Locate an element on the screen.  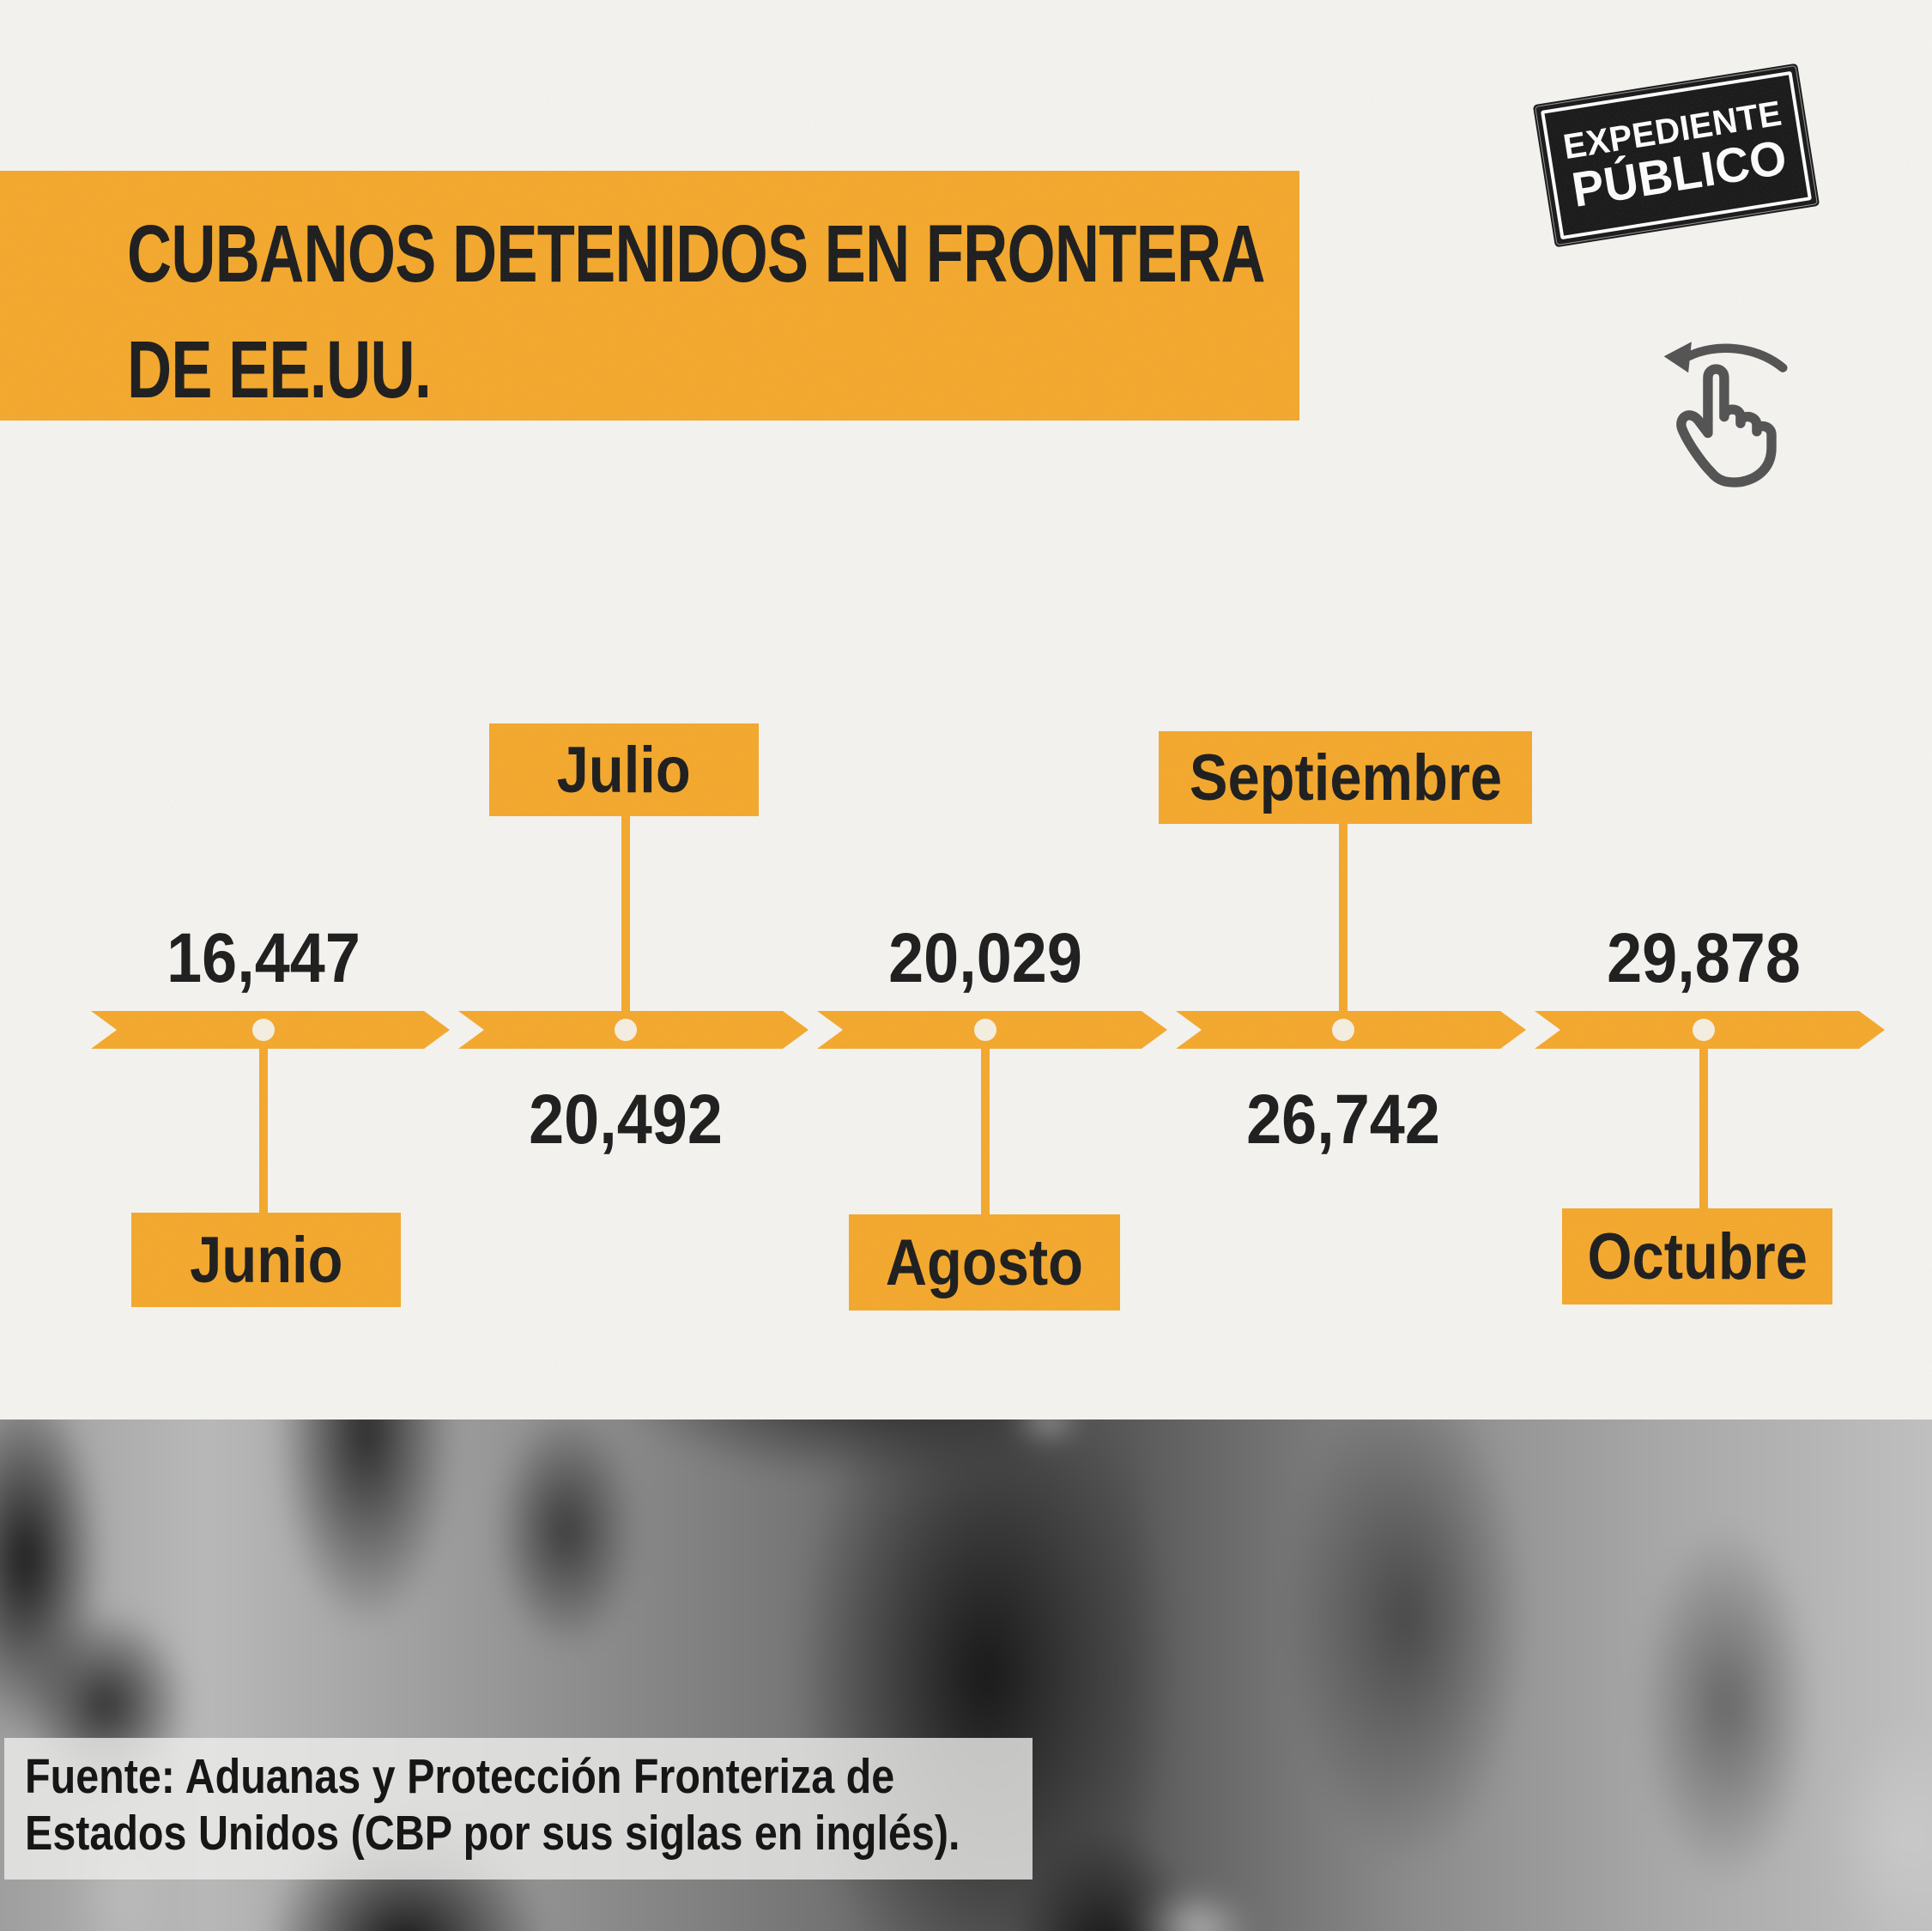
month-label-septiembre: Septiembre is located at coordinates (1346, 777).